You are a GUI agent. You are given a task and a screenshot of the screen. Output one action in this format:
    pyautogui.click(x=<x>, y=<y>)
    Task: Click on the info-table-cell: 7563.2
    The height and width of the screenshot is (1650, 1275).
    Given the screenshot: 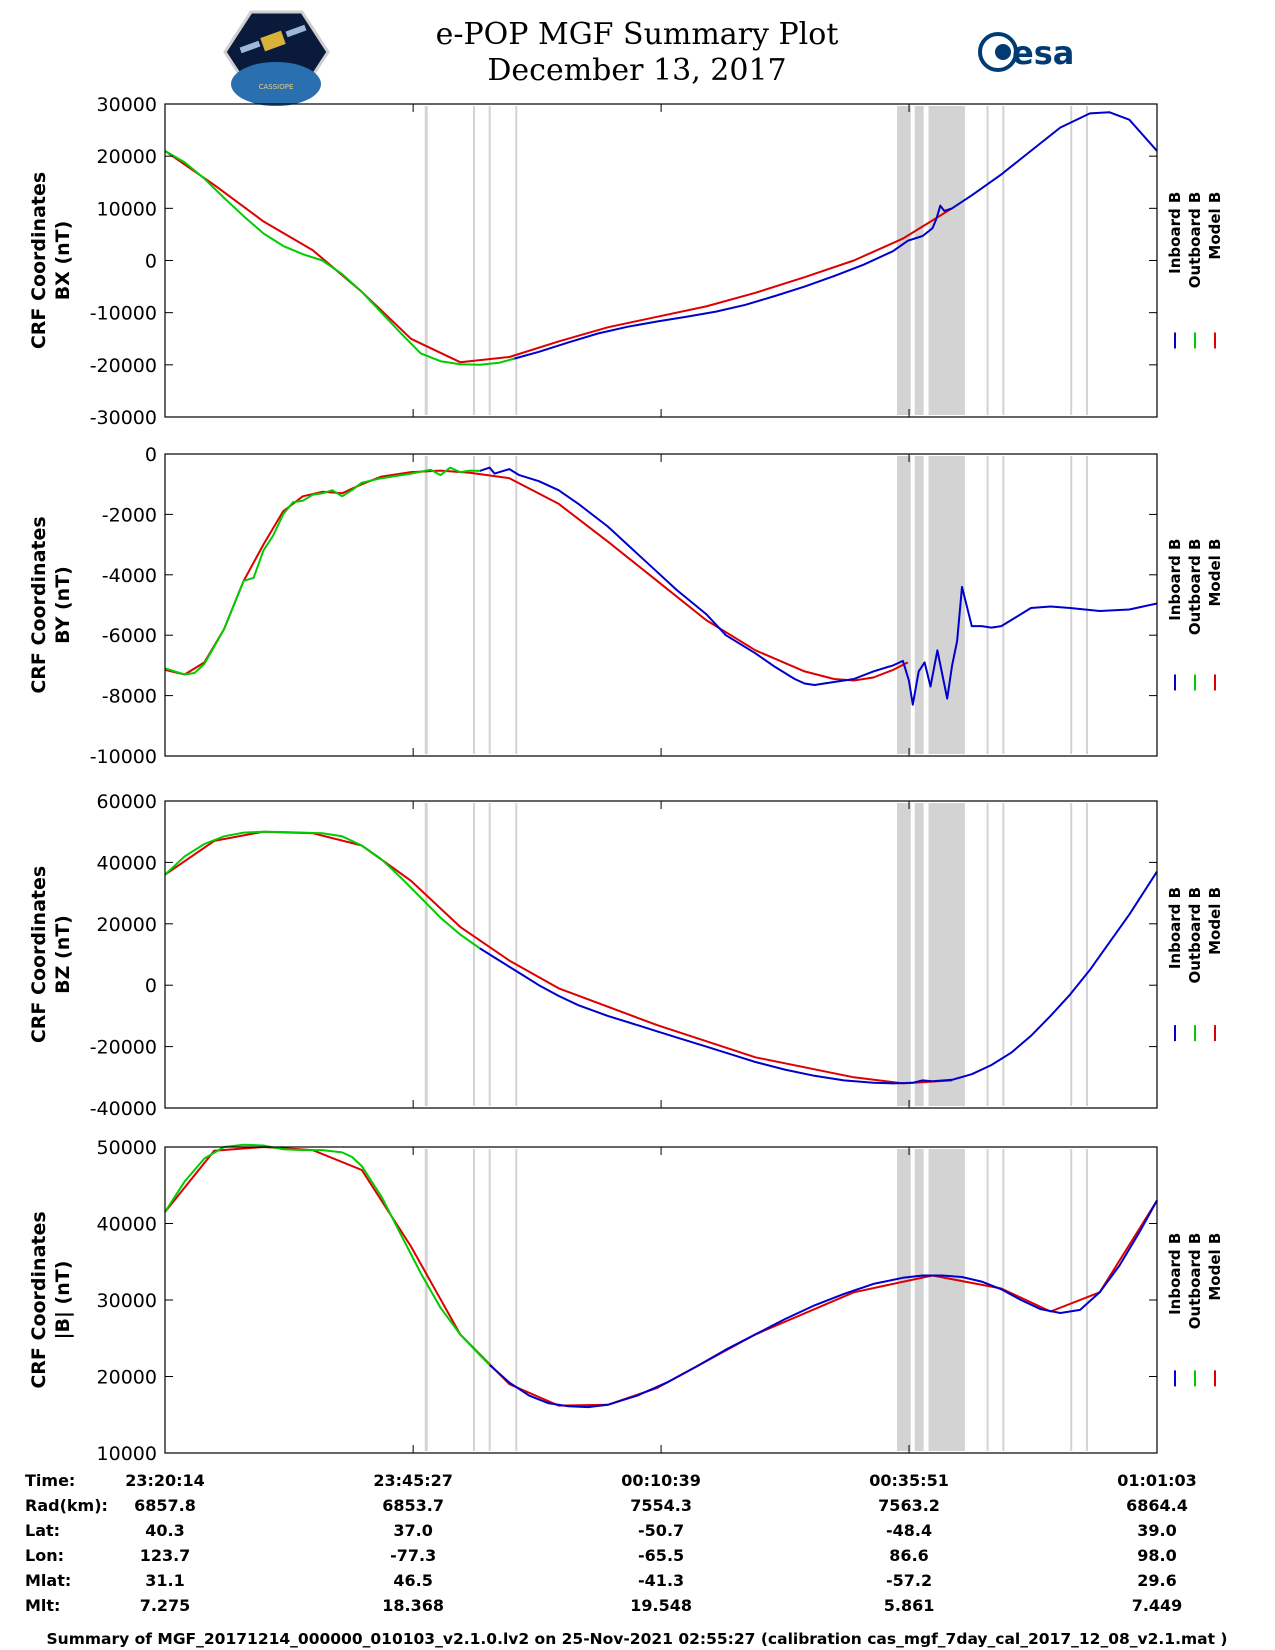 What is the action you would take?
    pyautogui.click(x=909, y=1505)
    